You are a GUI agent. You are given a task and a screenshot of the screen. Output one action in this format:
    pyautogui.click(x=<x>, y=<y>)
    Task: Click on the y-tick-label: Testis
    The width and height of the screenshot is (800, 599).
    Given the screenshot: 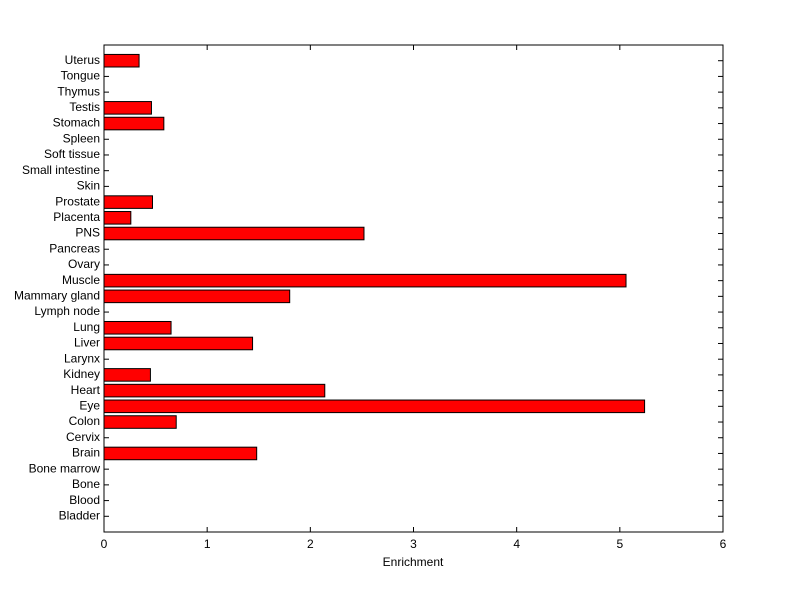 What is the action you would take?
    pyautogui.click(x=84, y=107)
    